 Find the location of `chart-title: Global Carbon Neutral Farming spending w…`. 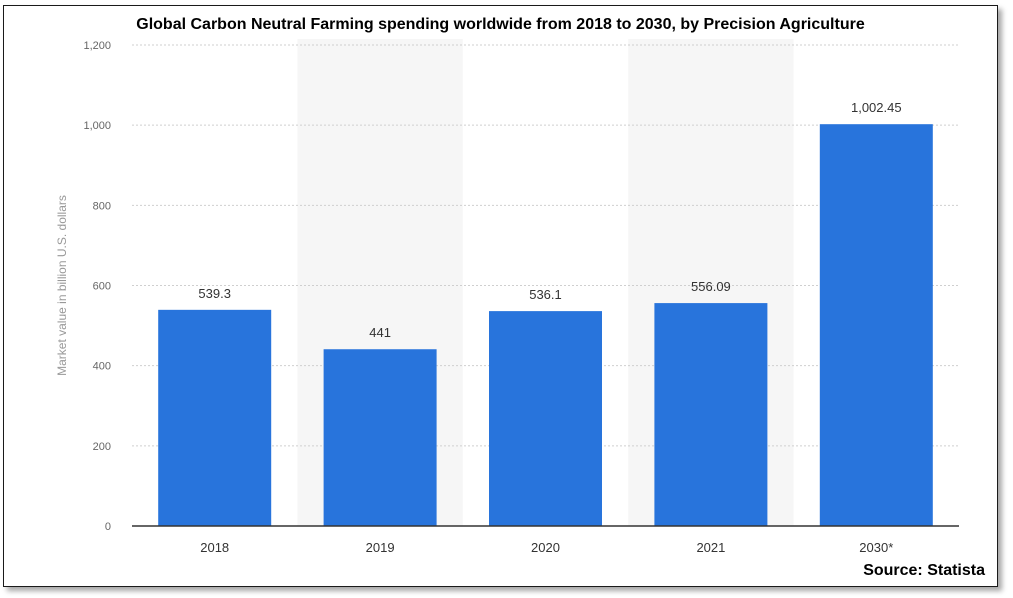

chart-title: Global Carbon Neutral Farming spending w… is located at coordinates (500, 24).